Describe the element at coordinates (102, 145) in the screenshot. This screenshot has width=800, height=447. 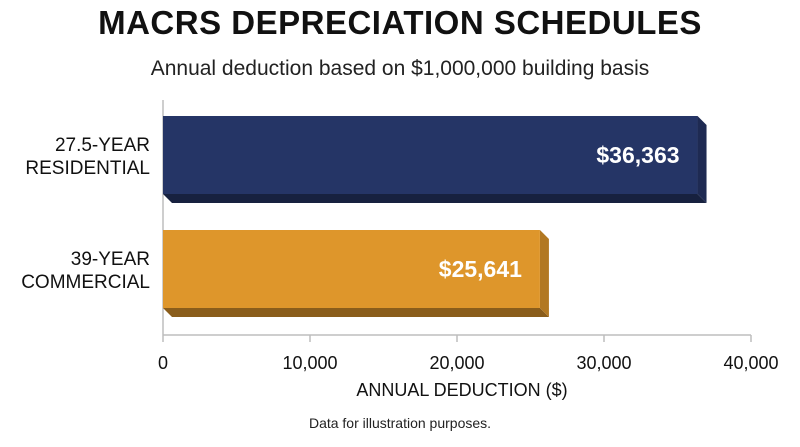
I see `category-label-line: 27.5-YEAR` at that location.